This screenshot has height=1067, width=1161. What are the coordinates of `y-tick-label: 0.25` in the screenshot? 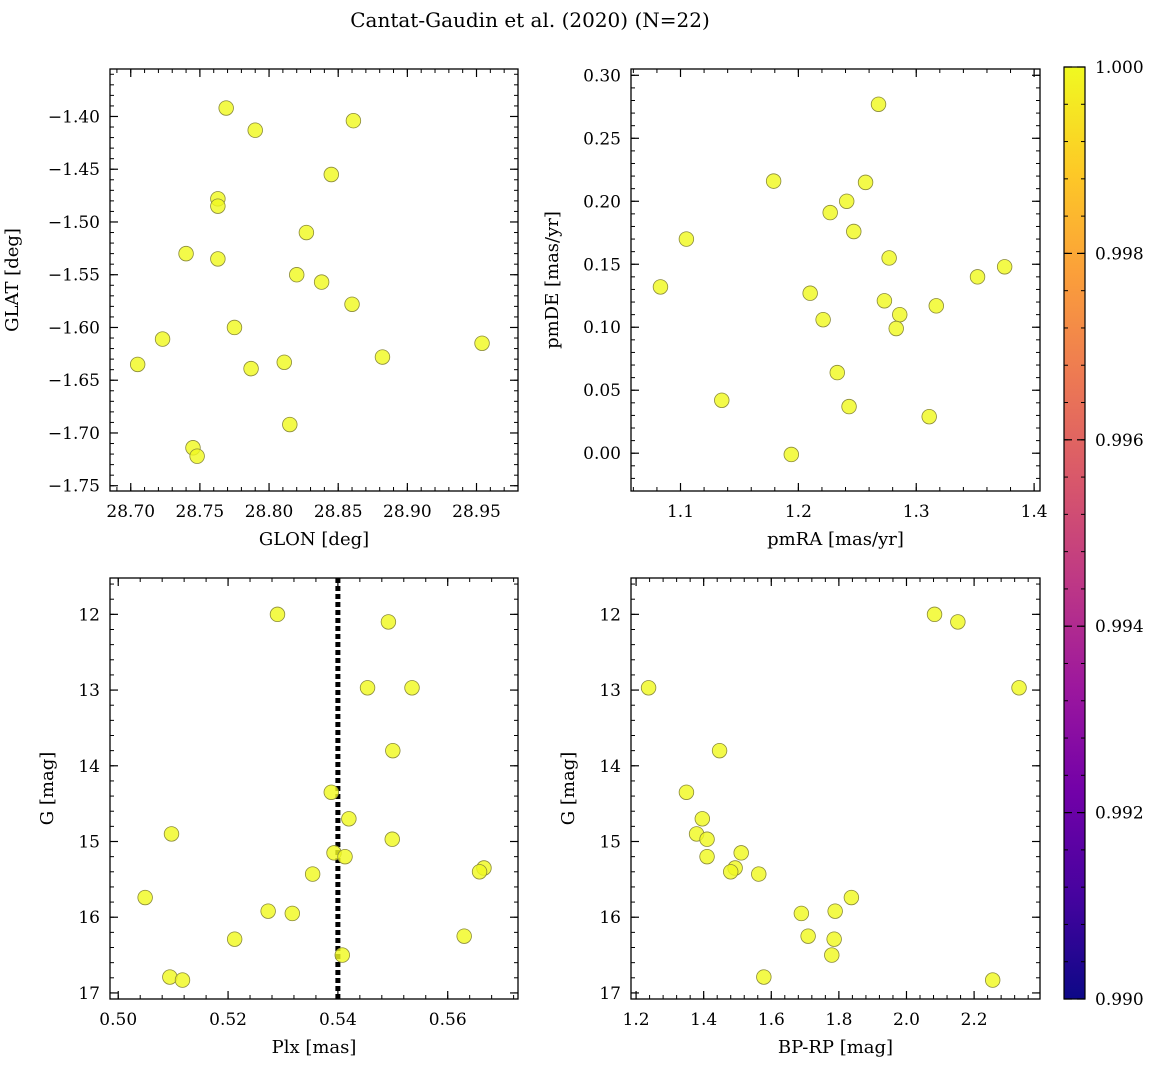 It's located at (602, 139).